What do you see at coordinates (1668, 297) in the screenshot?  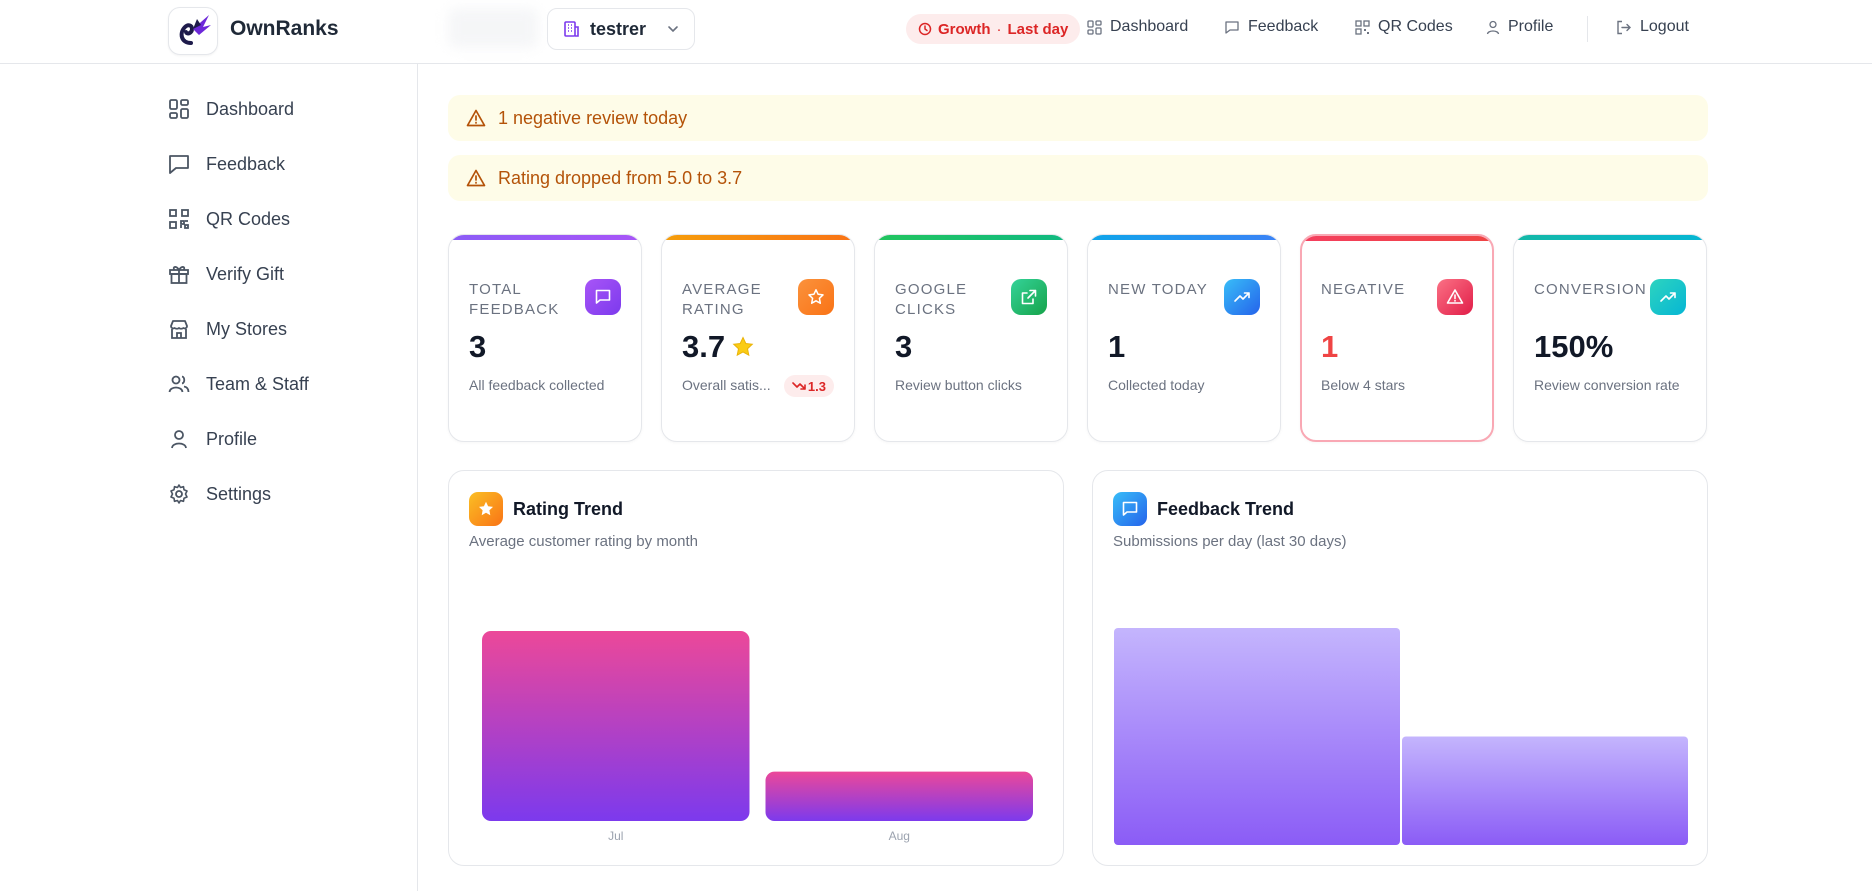 I see `trend-up-icon` at bounding box center [1668, 297].